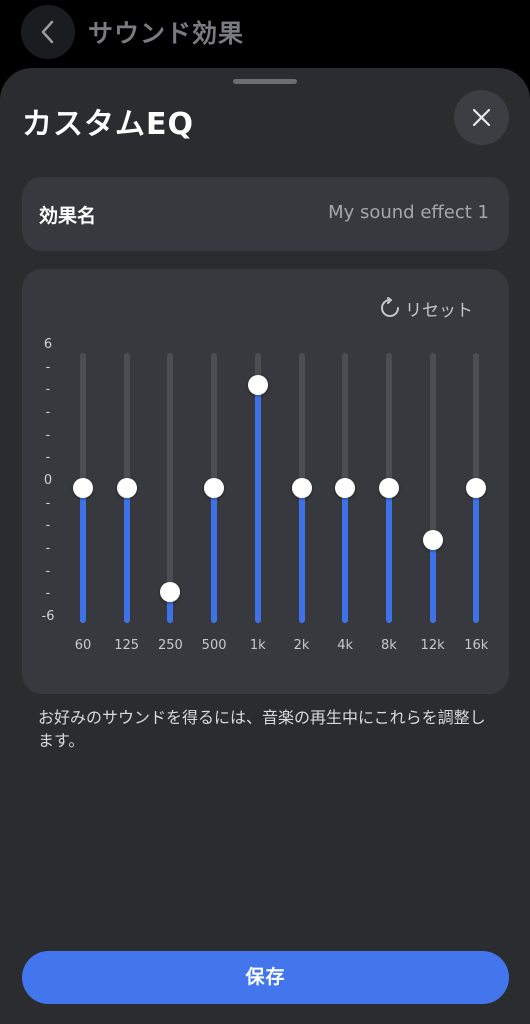  I want to click on eq-band-60: 60, so click(83, 502).